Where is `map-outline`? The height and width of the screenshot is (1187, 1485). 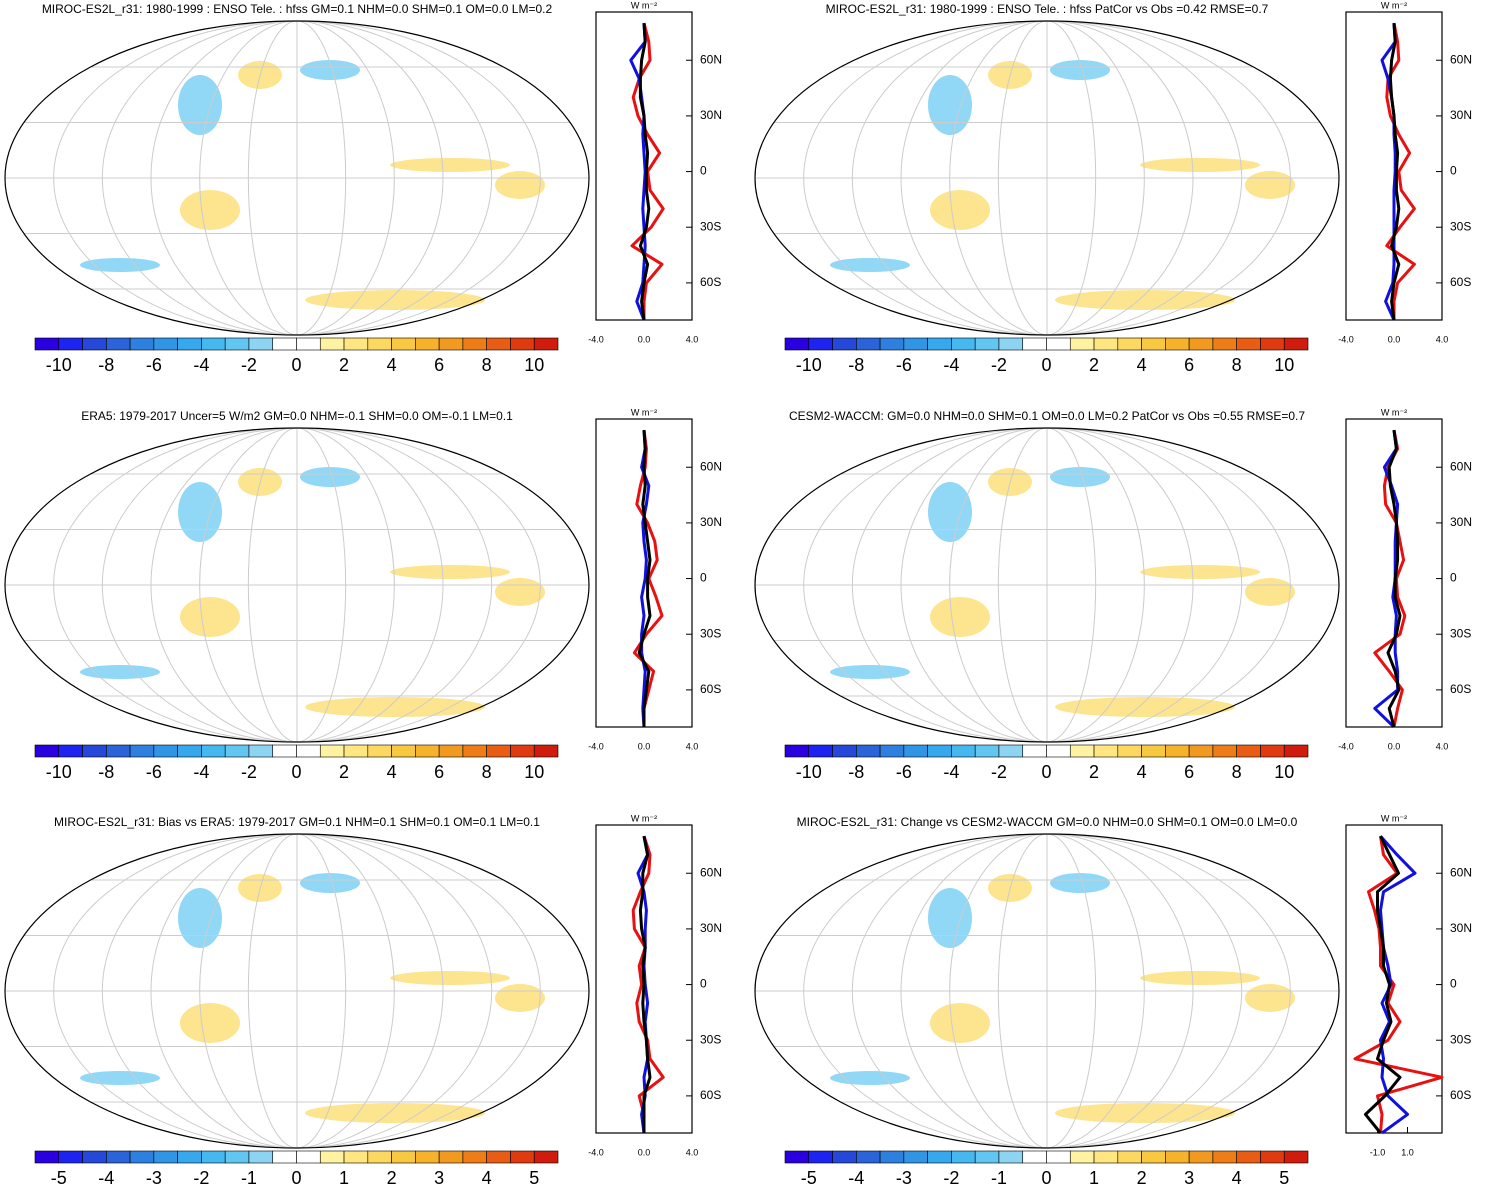
map-outline is located at coordinates (297, 178).